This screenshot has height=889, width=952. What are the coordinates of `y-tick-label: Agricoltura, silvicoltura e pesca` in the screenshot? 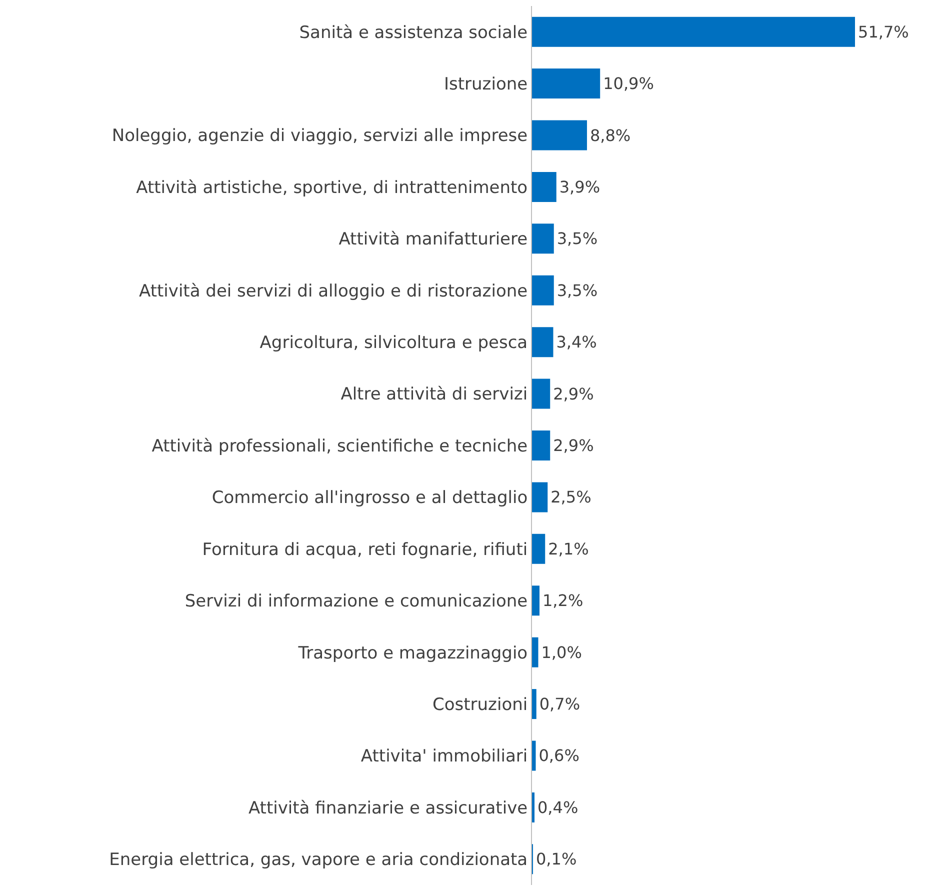 It's located at (394, 343).